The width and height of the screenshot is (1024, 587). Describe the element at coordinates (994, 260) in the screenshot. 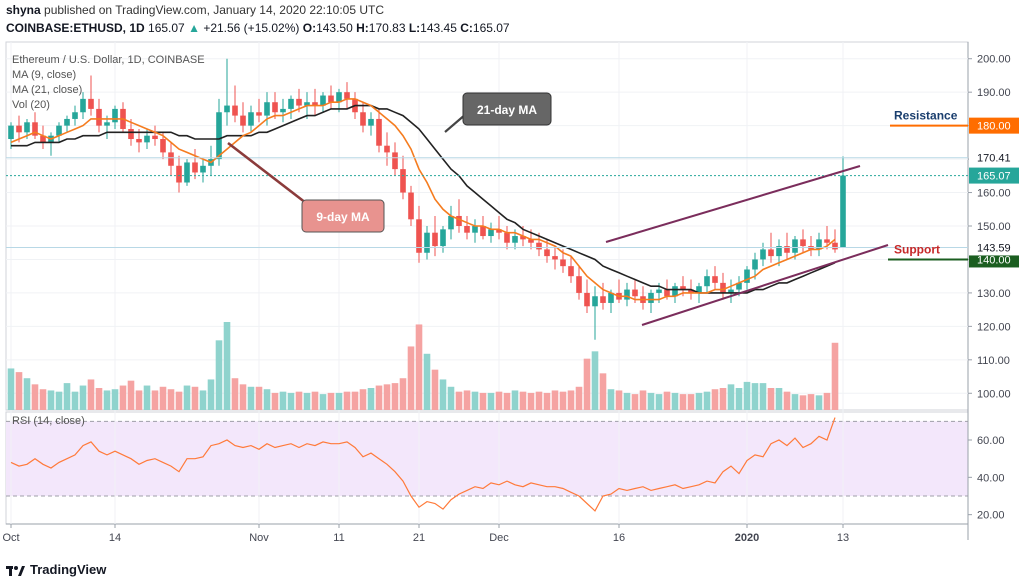

I see `support-badge-text: 140.00` at that location.